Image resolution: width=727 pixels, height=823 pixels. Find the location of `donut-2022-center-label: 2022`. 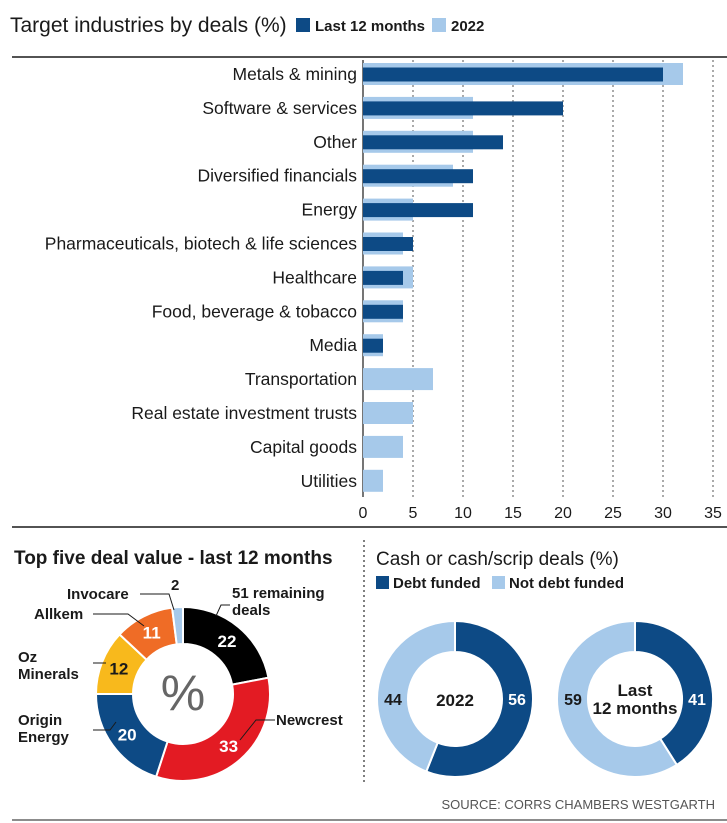

donut-2022-center-label: 2022 is located at coordinates (455, 700).